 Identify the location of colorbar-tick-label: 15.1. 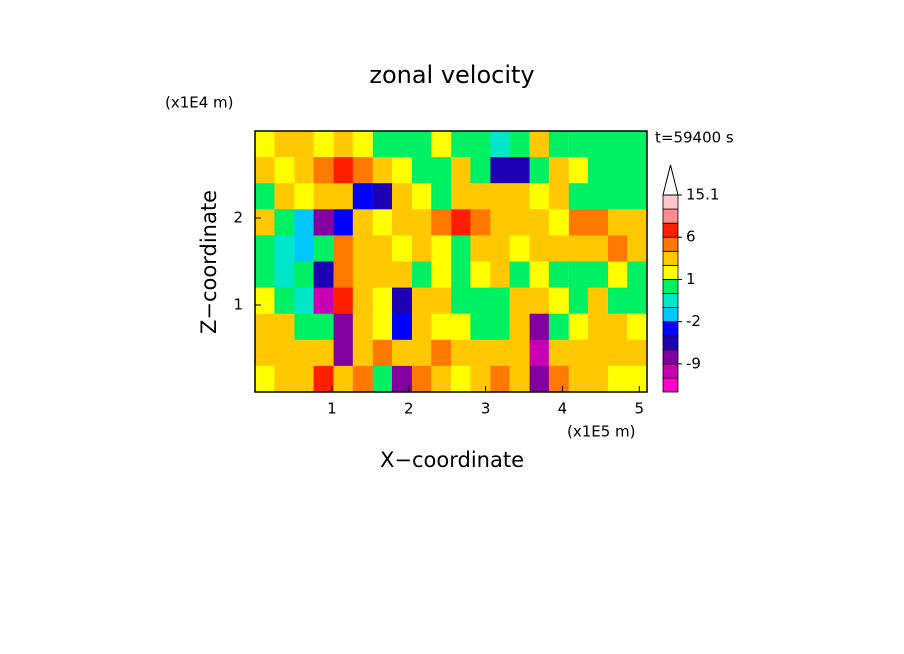
(702, 195).